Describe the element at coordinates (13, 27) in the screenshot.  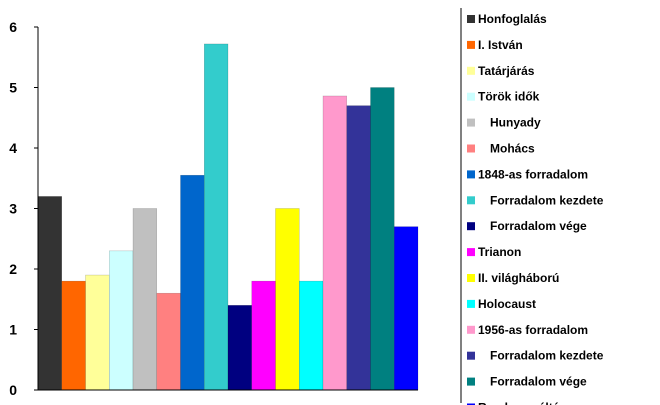
I see `y-tick-label-6: 6` at that location.